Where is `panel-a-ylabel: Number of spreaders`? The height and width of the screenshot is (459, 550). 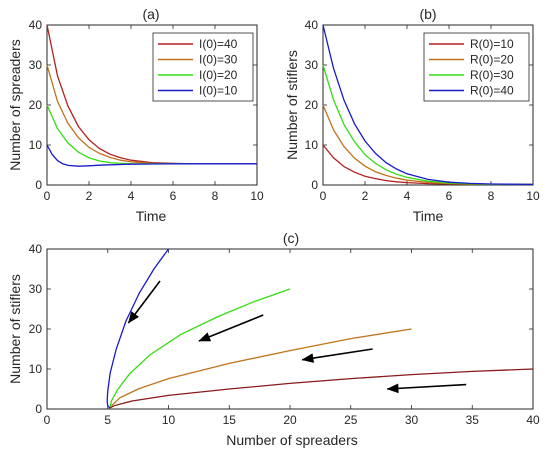 panel-a-ylabel: Number of spreaders is located at coordinates (15, 105).